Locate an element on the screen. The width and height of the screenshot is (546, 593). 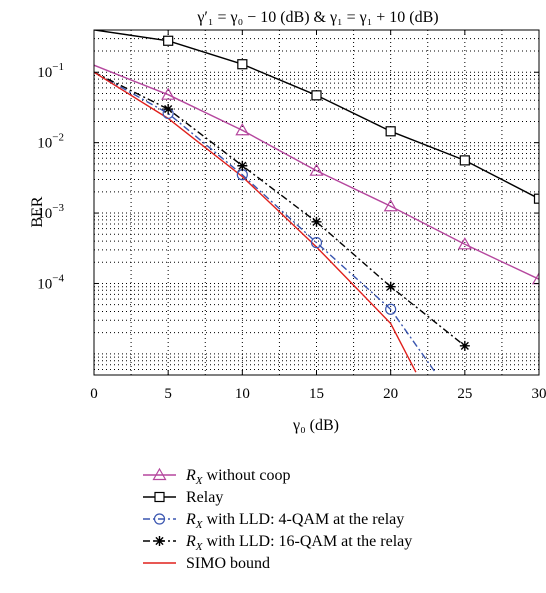
legend-label-3: RX with LLD: 16-QAM at the relay is located at coordinates (298, 543).